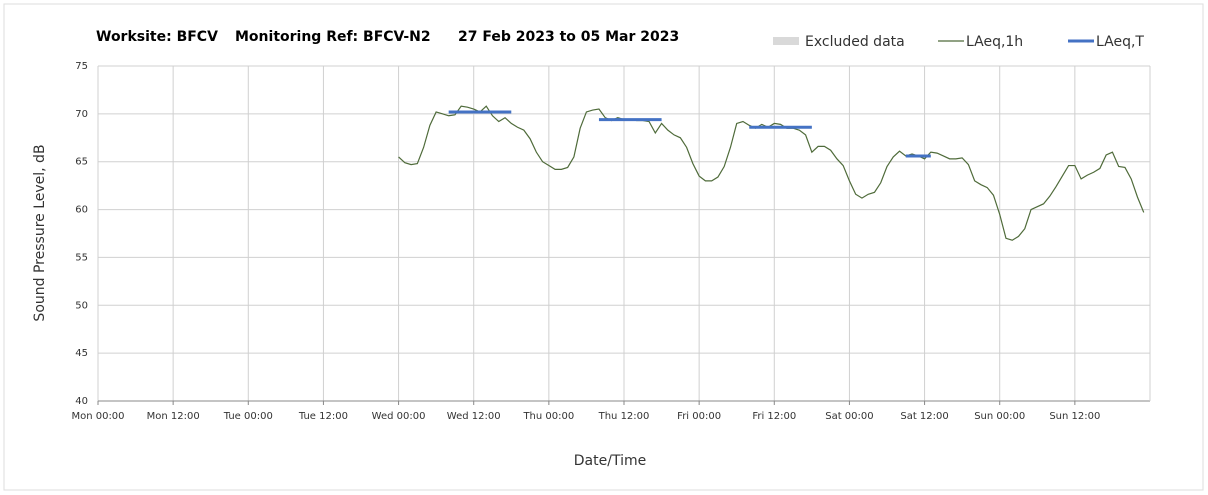  What do you see at coordinates (624, 416) in the screenshot?
I see `x-tick-label: Thu 12:00` at bounding box center [624, 416].